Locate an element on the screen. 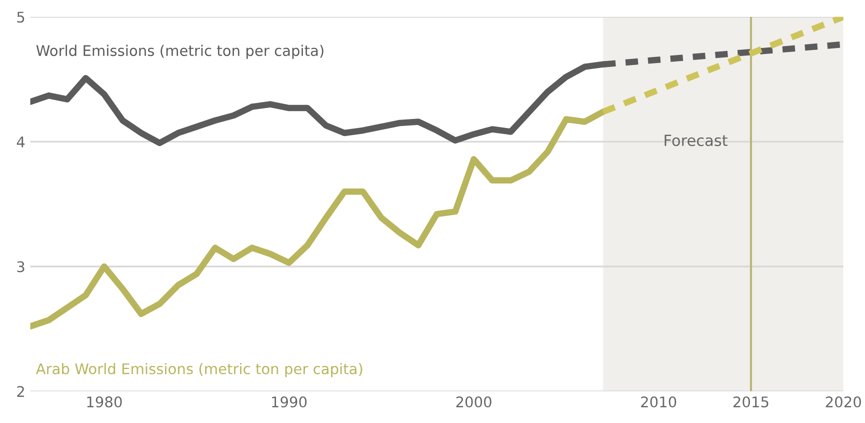  band-label: Forecast is located at coordinates (696, 140).